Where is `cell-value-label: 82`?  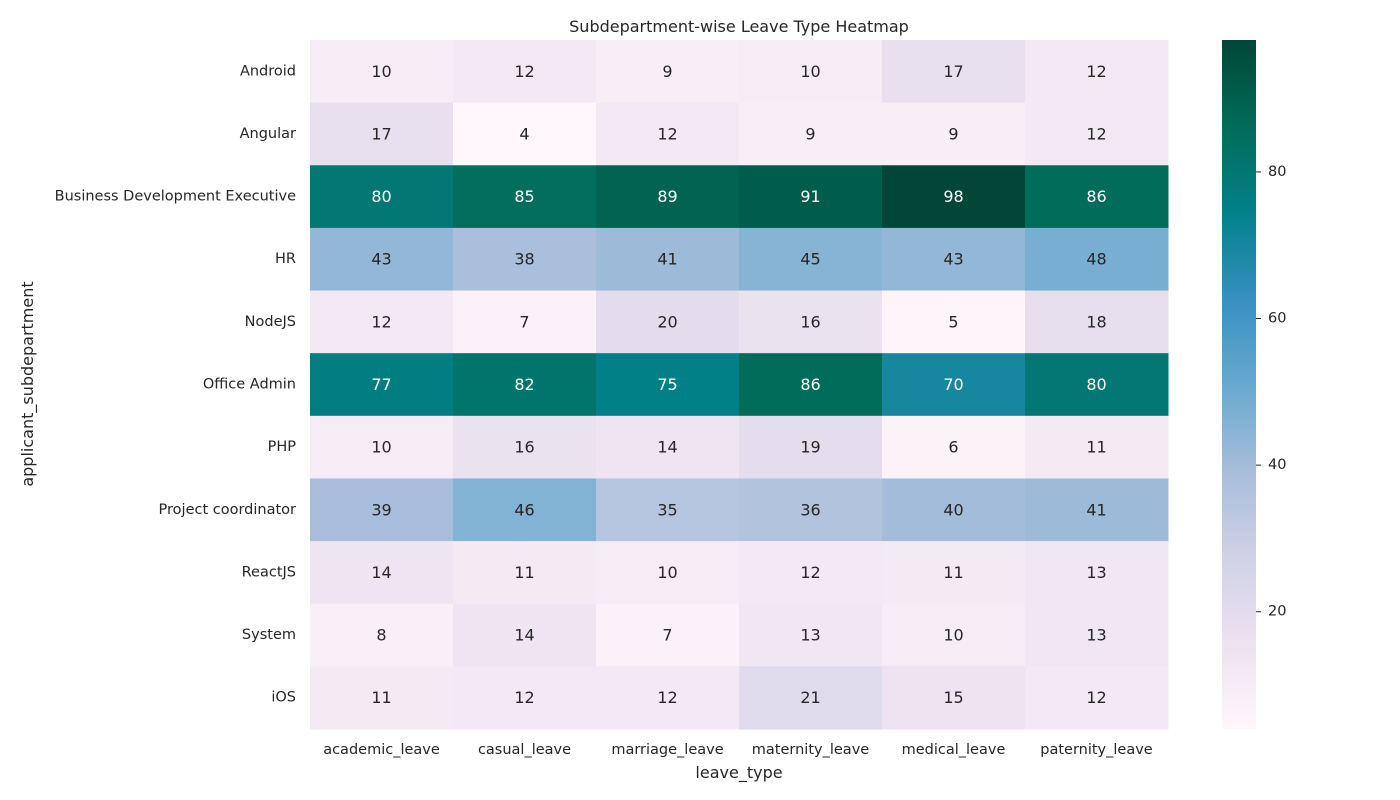
cell-value-label: 82 is located at coordinates (524, 384).